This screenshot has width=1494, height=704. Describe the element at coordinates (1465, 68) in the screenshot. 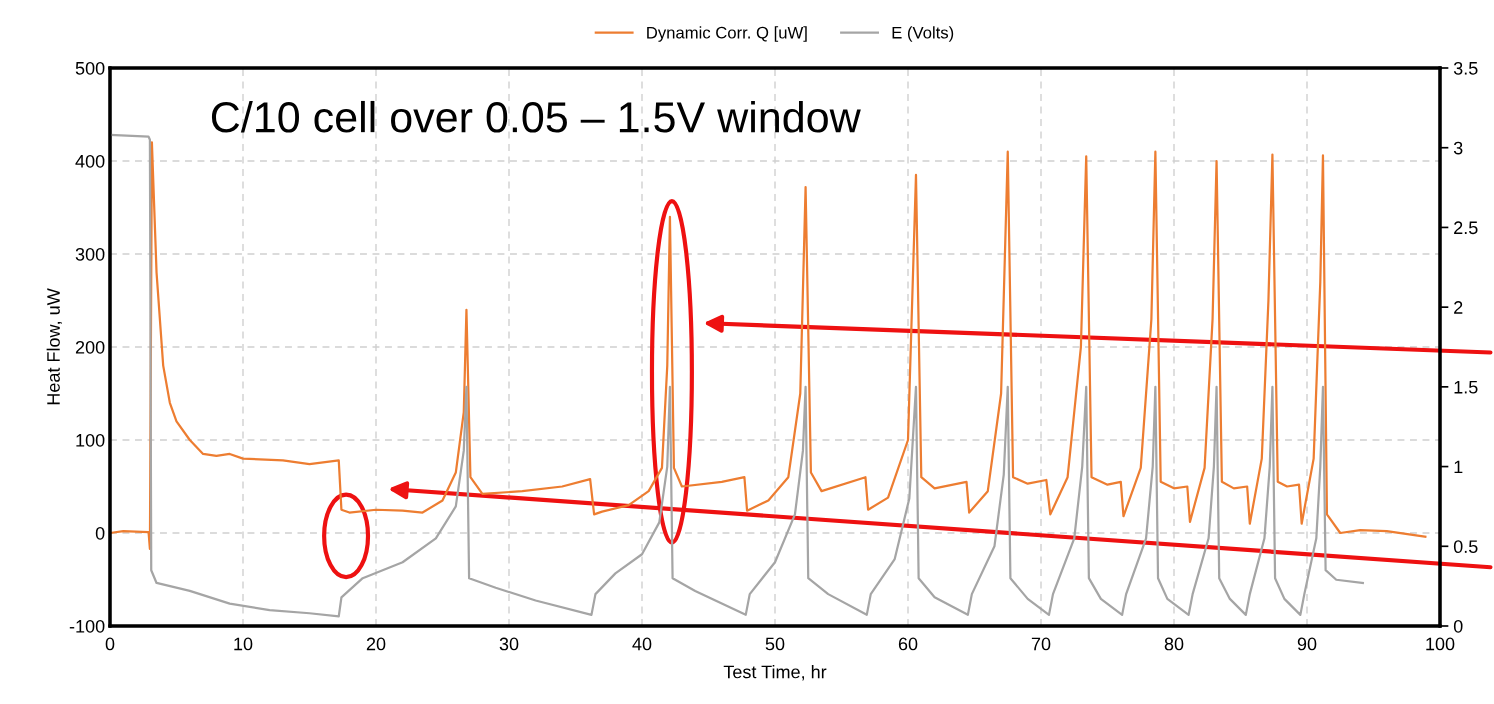

I see `y2-tick-label: 3.5` at that location.